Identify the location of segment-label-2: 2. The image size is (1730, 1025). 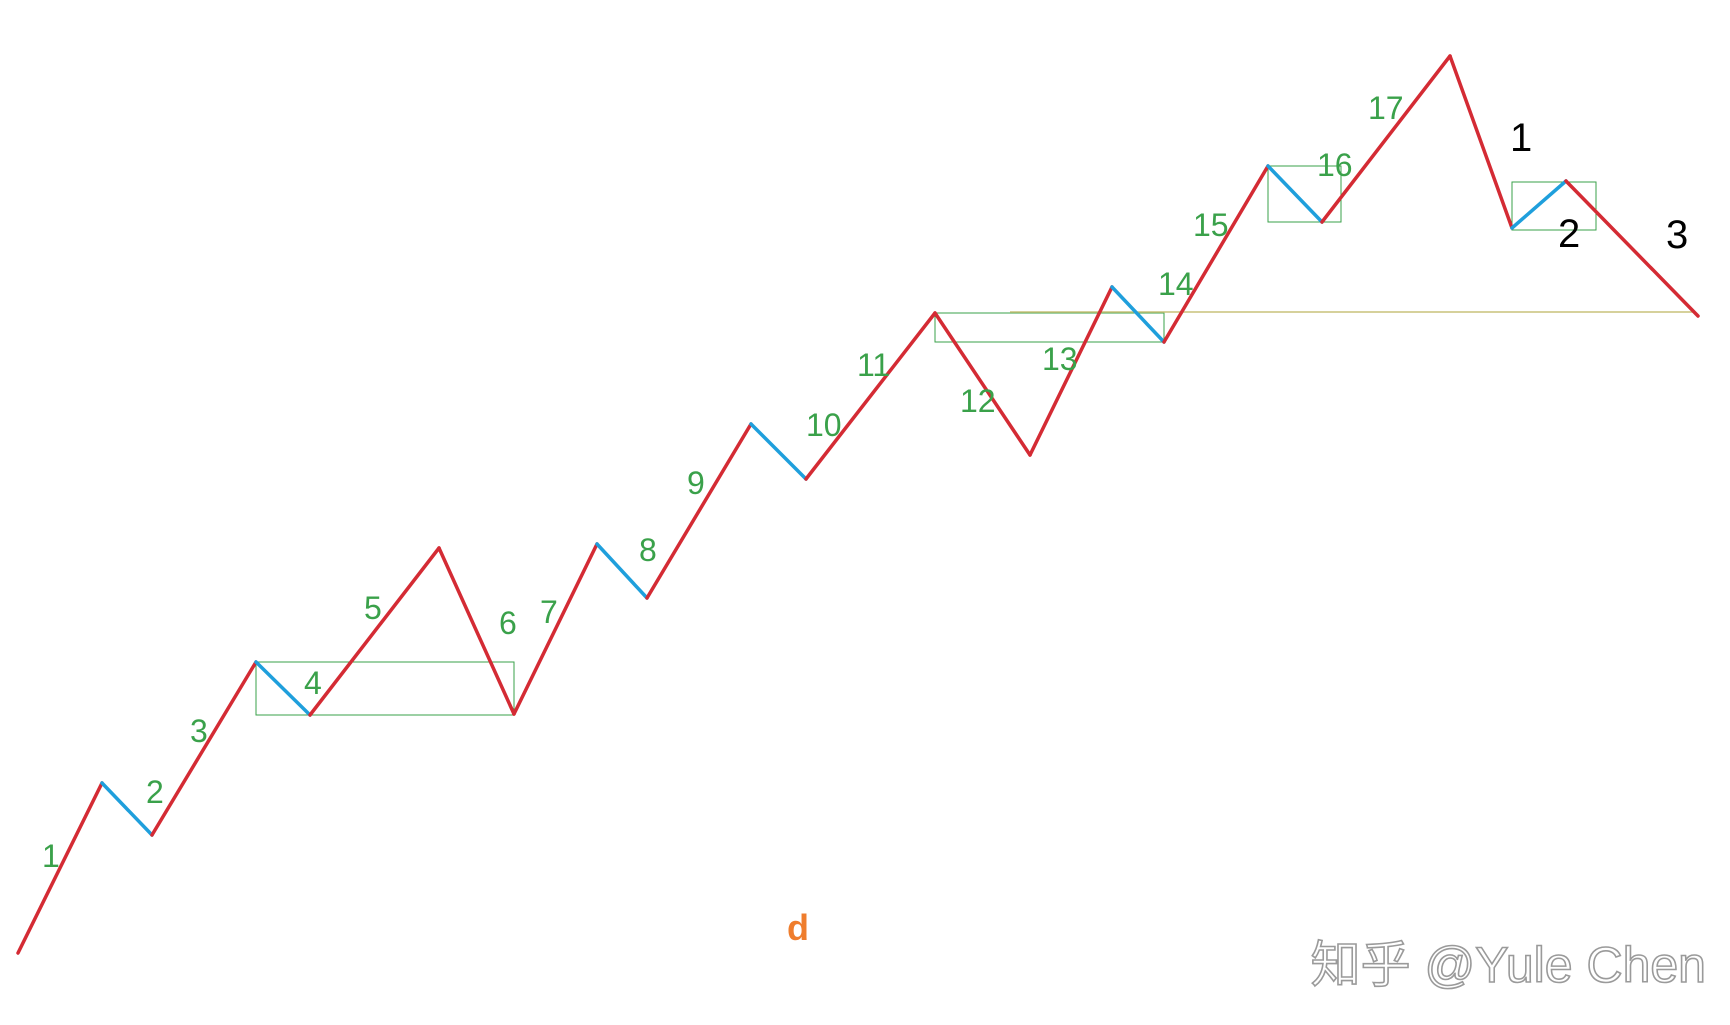
(155, 792).